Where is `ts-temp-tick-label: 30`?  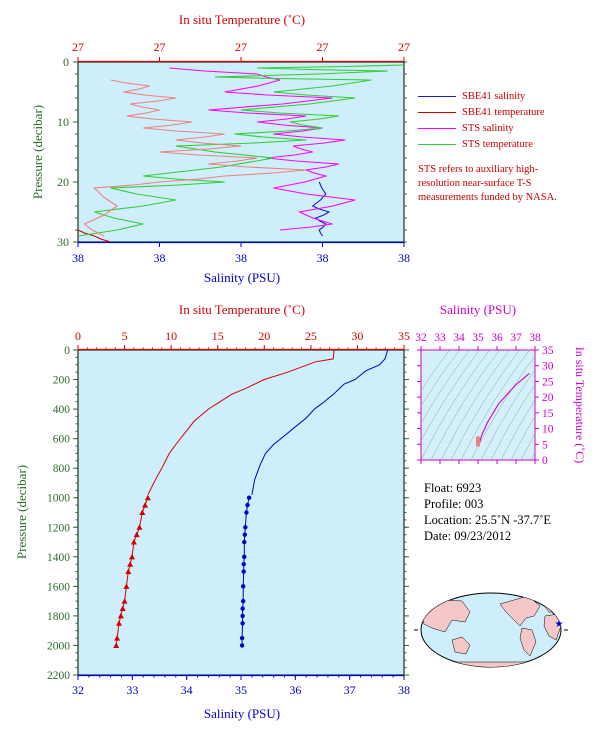
ts-temp-tick-label: 30 is located at coordinates (548, 367).